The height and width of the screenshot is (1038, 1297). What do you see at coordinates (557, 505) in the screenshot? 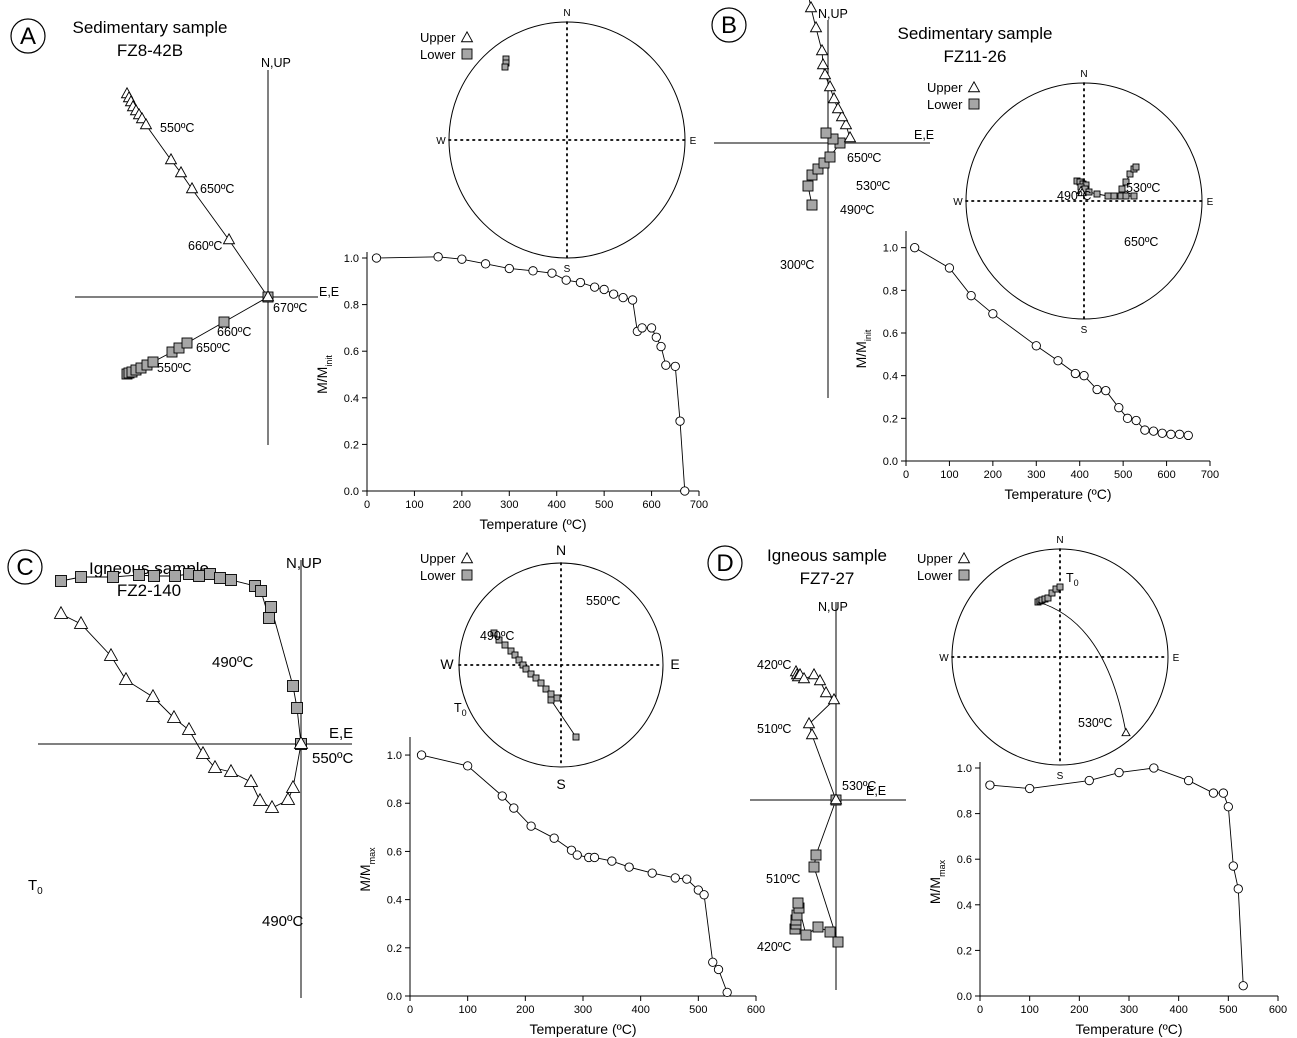
I see `demag-x-tick-label: 400` at bounding box center [557, 505].